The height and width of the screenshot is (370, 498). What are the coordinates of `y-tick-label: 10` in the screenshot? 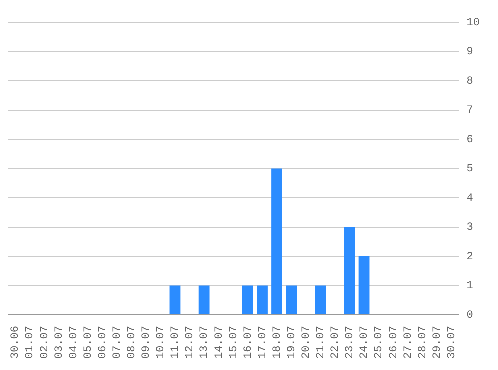 It's located at (473, 24).